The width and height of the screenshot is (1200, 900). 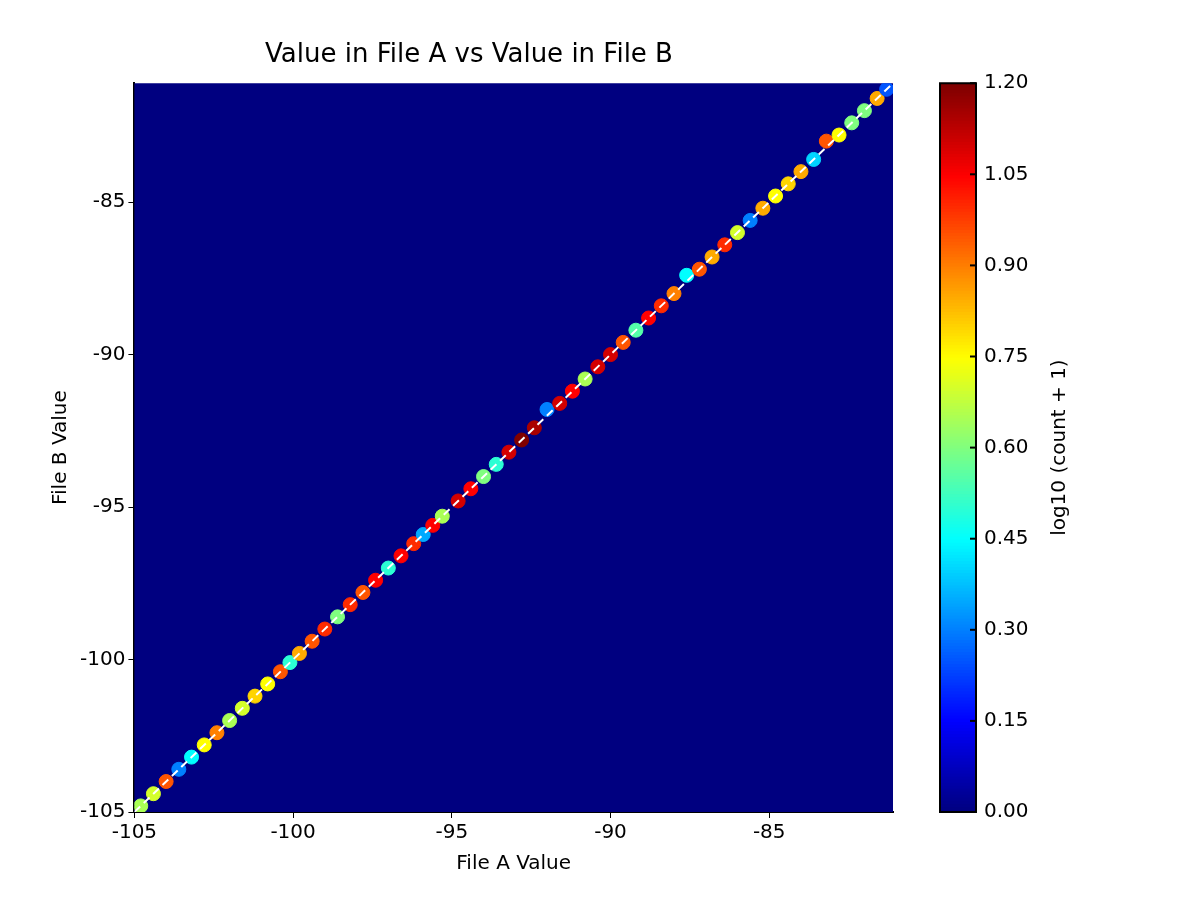 What do you see at coordinates (59, 448) in the screenshot?
I see `y-axis-title: File B Value` at bounding box center [59, 448].